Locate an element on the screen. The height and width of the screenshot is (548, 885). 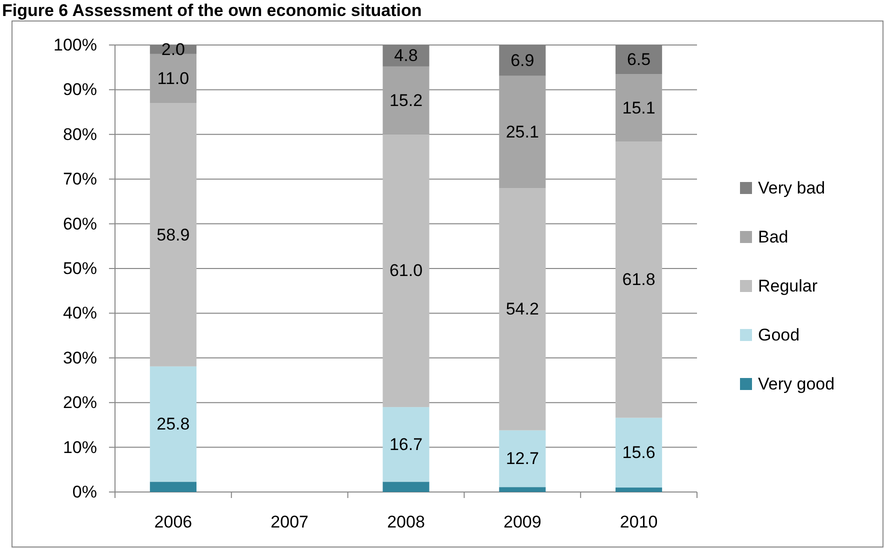
data-label: 58.9 is located at coordinates (173, 234).